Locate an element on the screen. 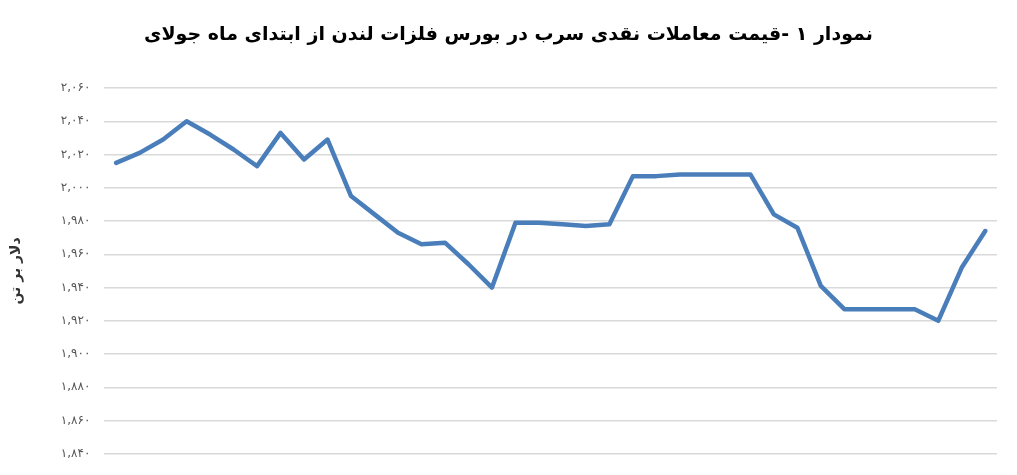 This screenshot has height=475, width=1017. y-tick-label: ۲,۰۴۰ is located at coordinates (75, 120).